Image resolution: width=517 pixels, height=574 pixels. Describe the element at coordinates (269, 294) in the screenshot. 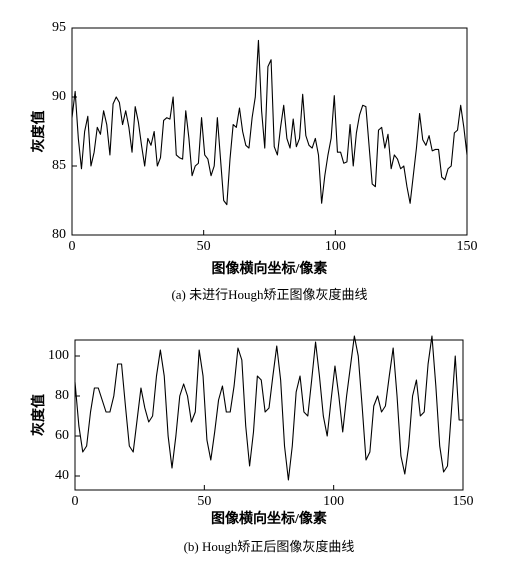

I see `caption: (a) 未进行Hough矫正图像灰度曲线` at that location.